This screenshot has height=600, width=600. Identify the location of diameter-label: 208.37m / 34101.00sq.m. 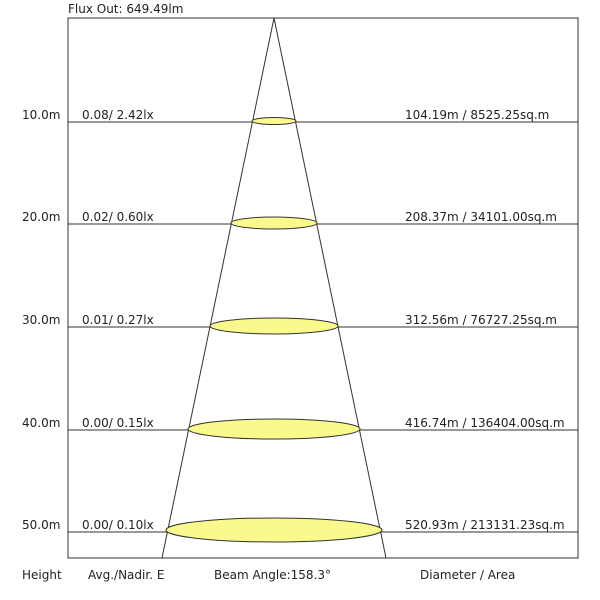
(481, 217).